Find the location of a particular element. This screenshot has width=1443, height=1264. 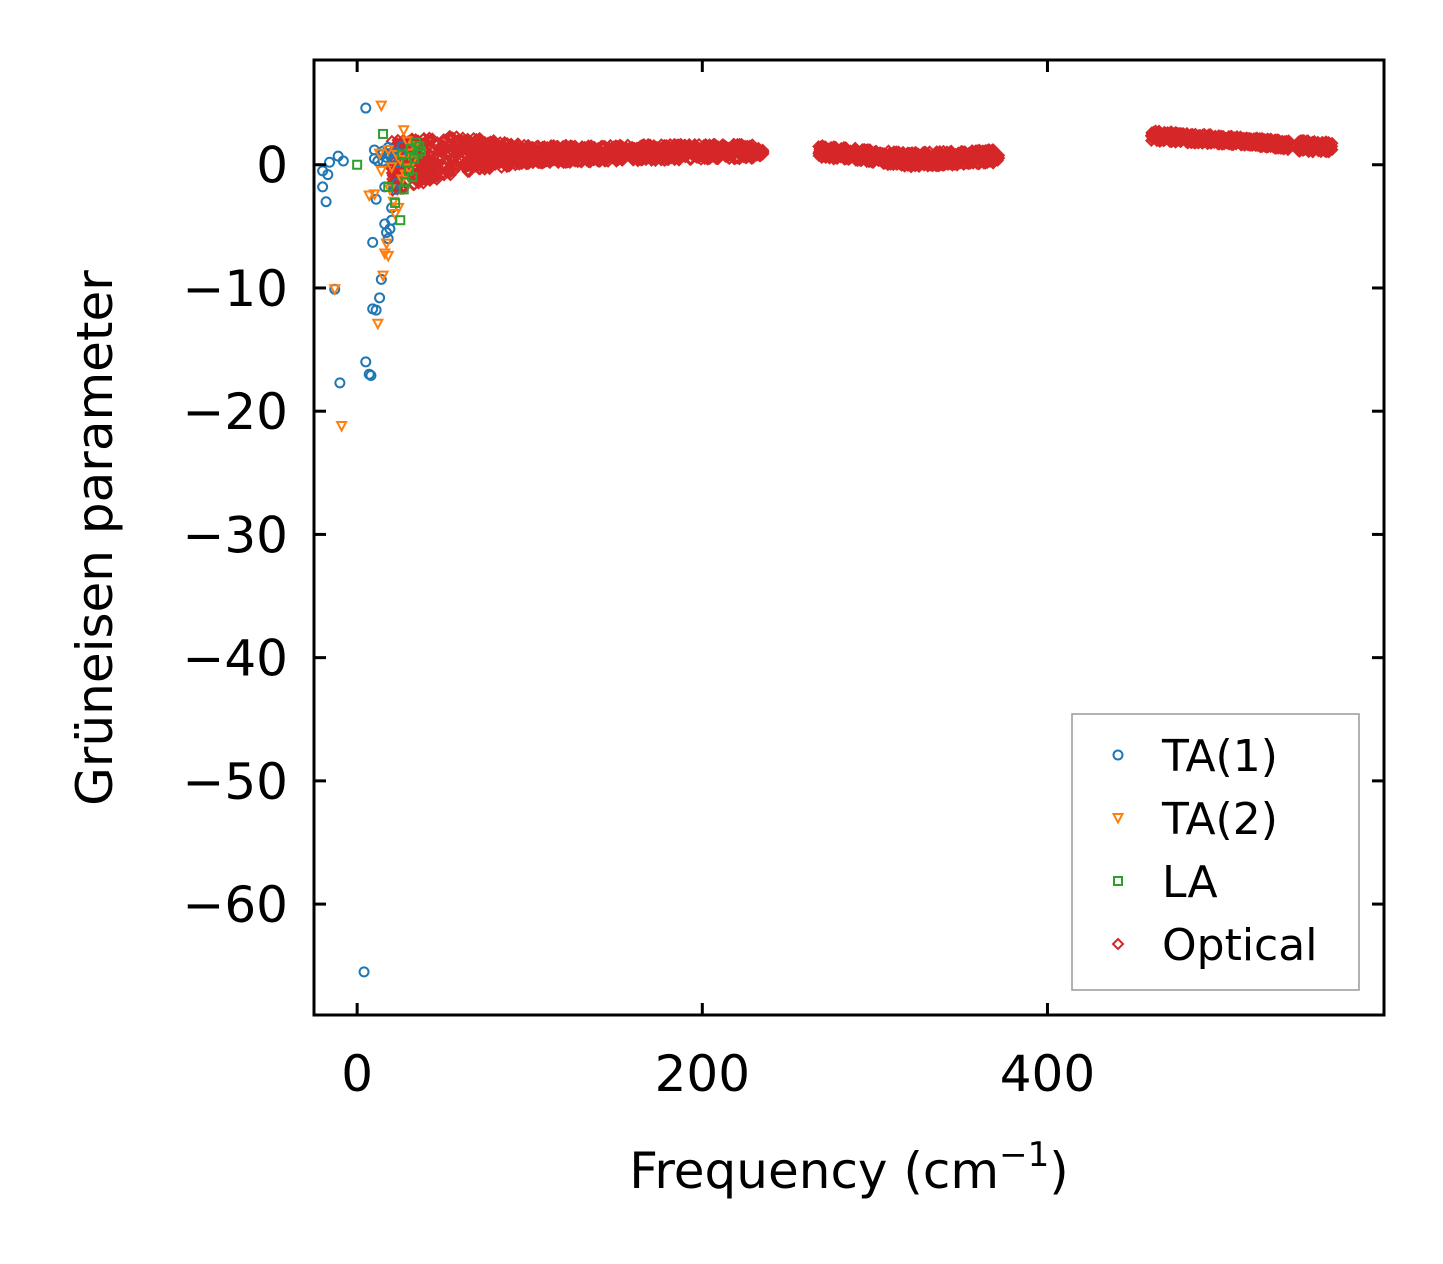

x-axis-label-superscript: −1 is located at coordinates (1024, 1155).